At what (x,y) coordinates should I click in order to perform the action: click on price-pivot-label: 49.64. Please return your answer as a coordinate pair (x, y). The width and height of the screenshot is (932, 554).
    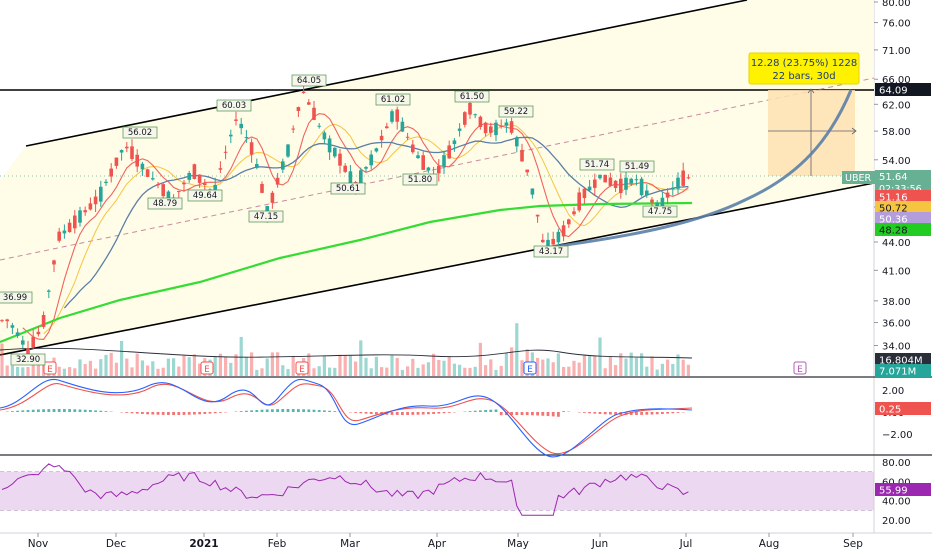
    Looking at the image, I should click on (205, 195).